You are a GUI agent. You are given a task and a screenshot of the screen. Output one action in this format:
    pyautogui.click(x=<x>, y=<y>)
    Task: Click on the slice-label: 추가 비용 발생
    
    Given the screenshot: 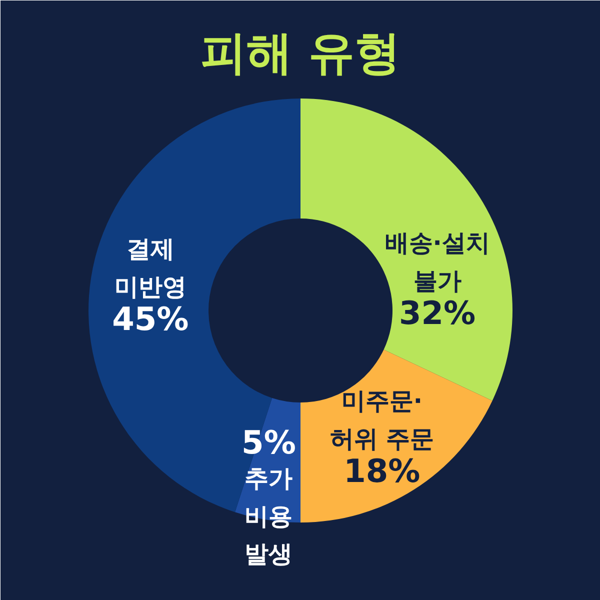 What is the action you would take?
    pyautogui.click(x=268, y=516)
    